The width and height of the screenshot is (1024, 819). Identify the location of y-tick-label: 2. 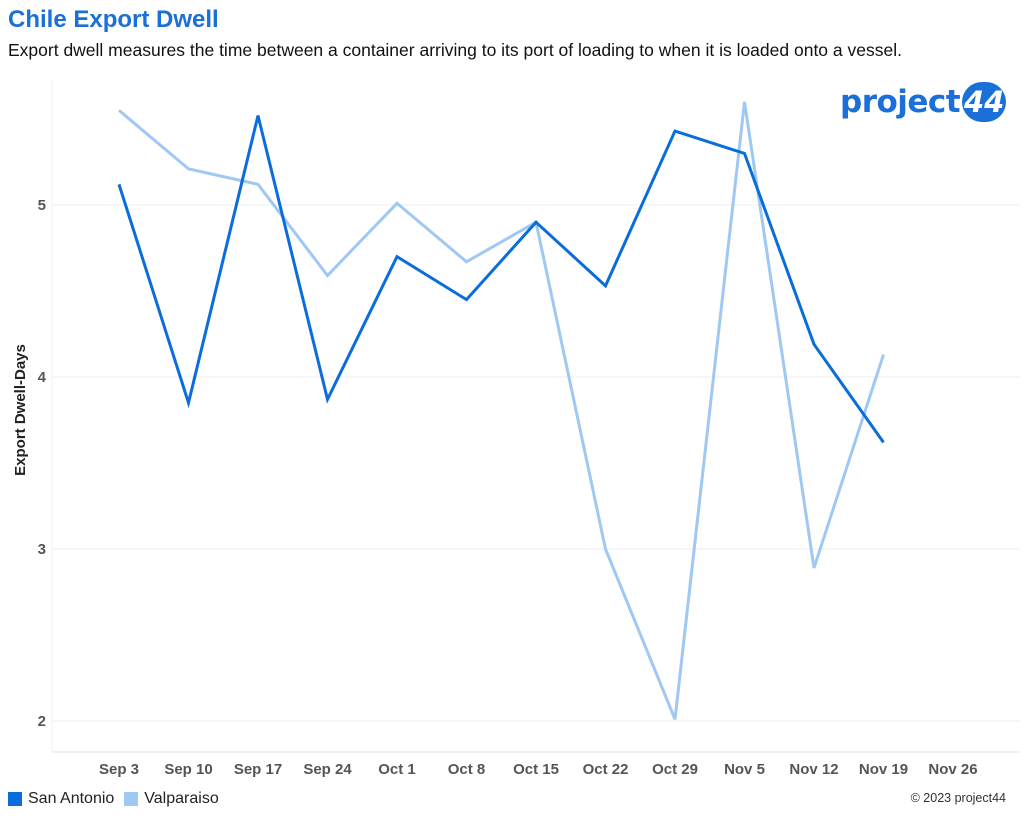
(42, 721).